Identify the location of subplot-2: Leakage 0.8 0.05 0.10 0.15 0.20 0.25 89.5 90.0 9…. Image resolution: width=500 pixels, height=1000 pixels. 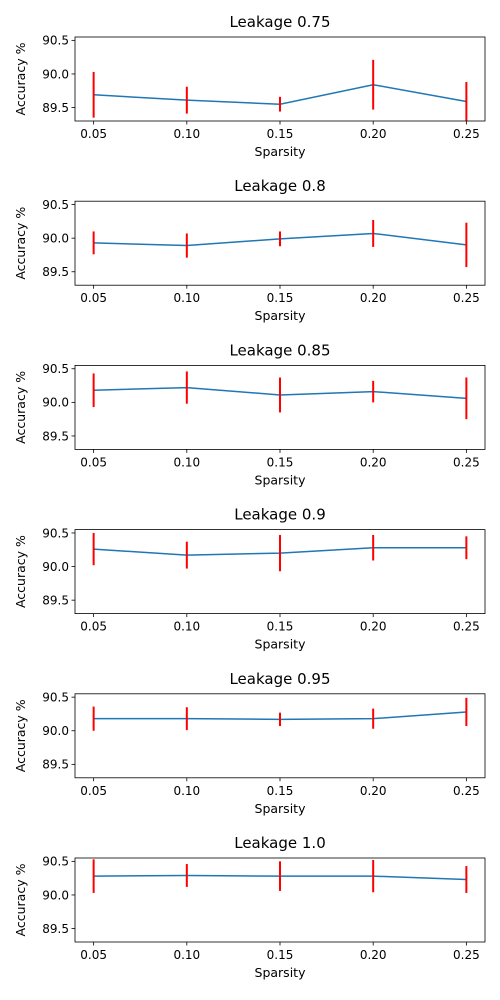
(249, 250).